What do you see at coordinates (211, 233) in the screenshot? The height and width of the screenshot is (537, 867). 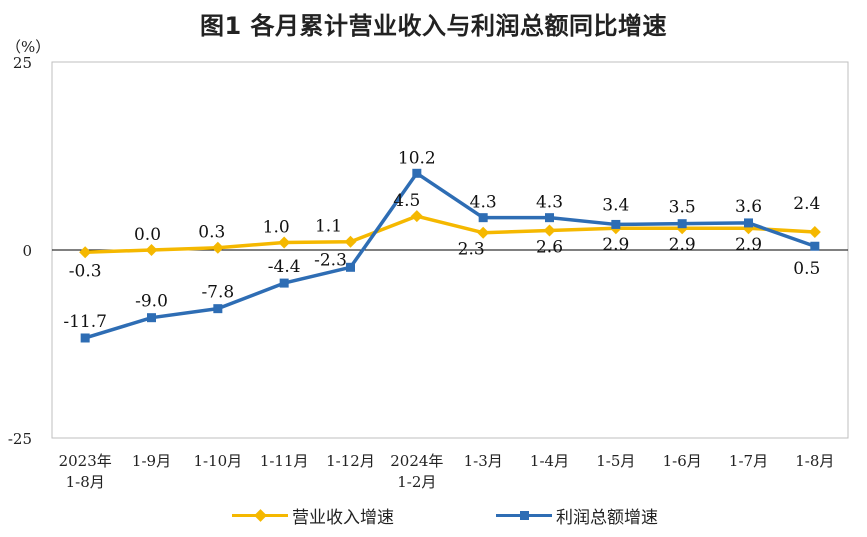 I see `revenue-data-label: 0.3` at bounding box center [211, 233].